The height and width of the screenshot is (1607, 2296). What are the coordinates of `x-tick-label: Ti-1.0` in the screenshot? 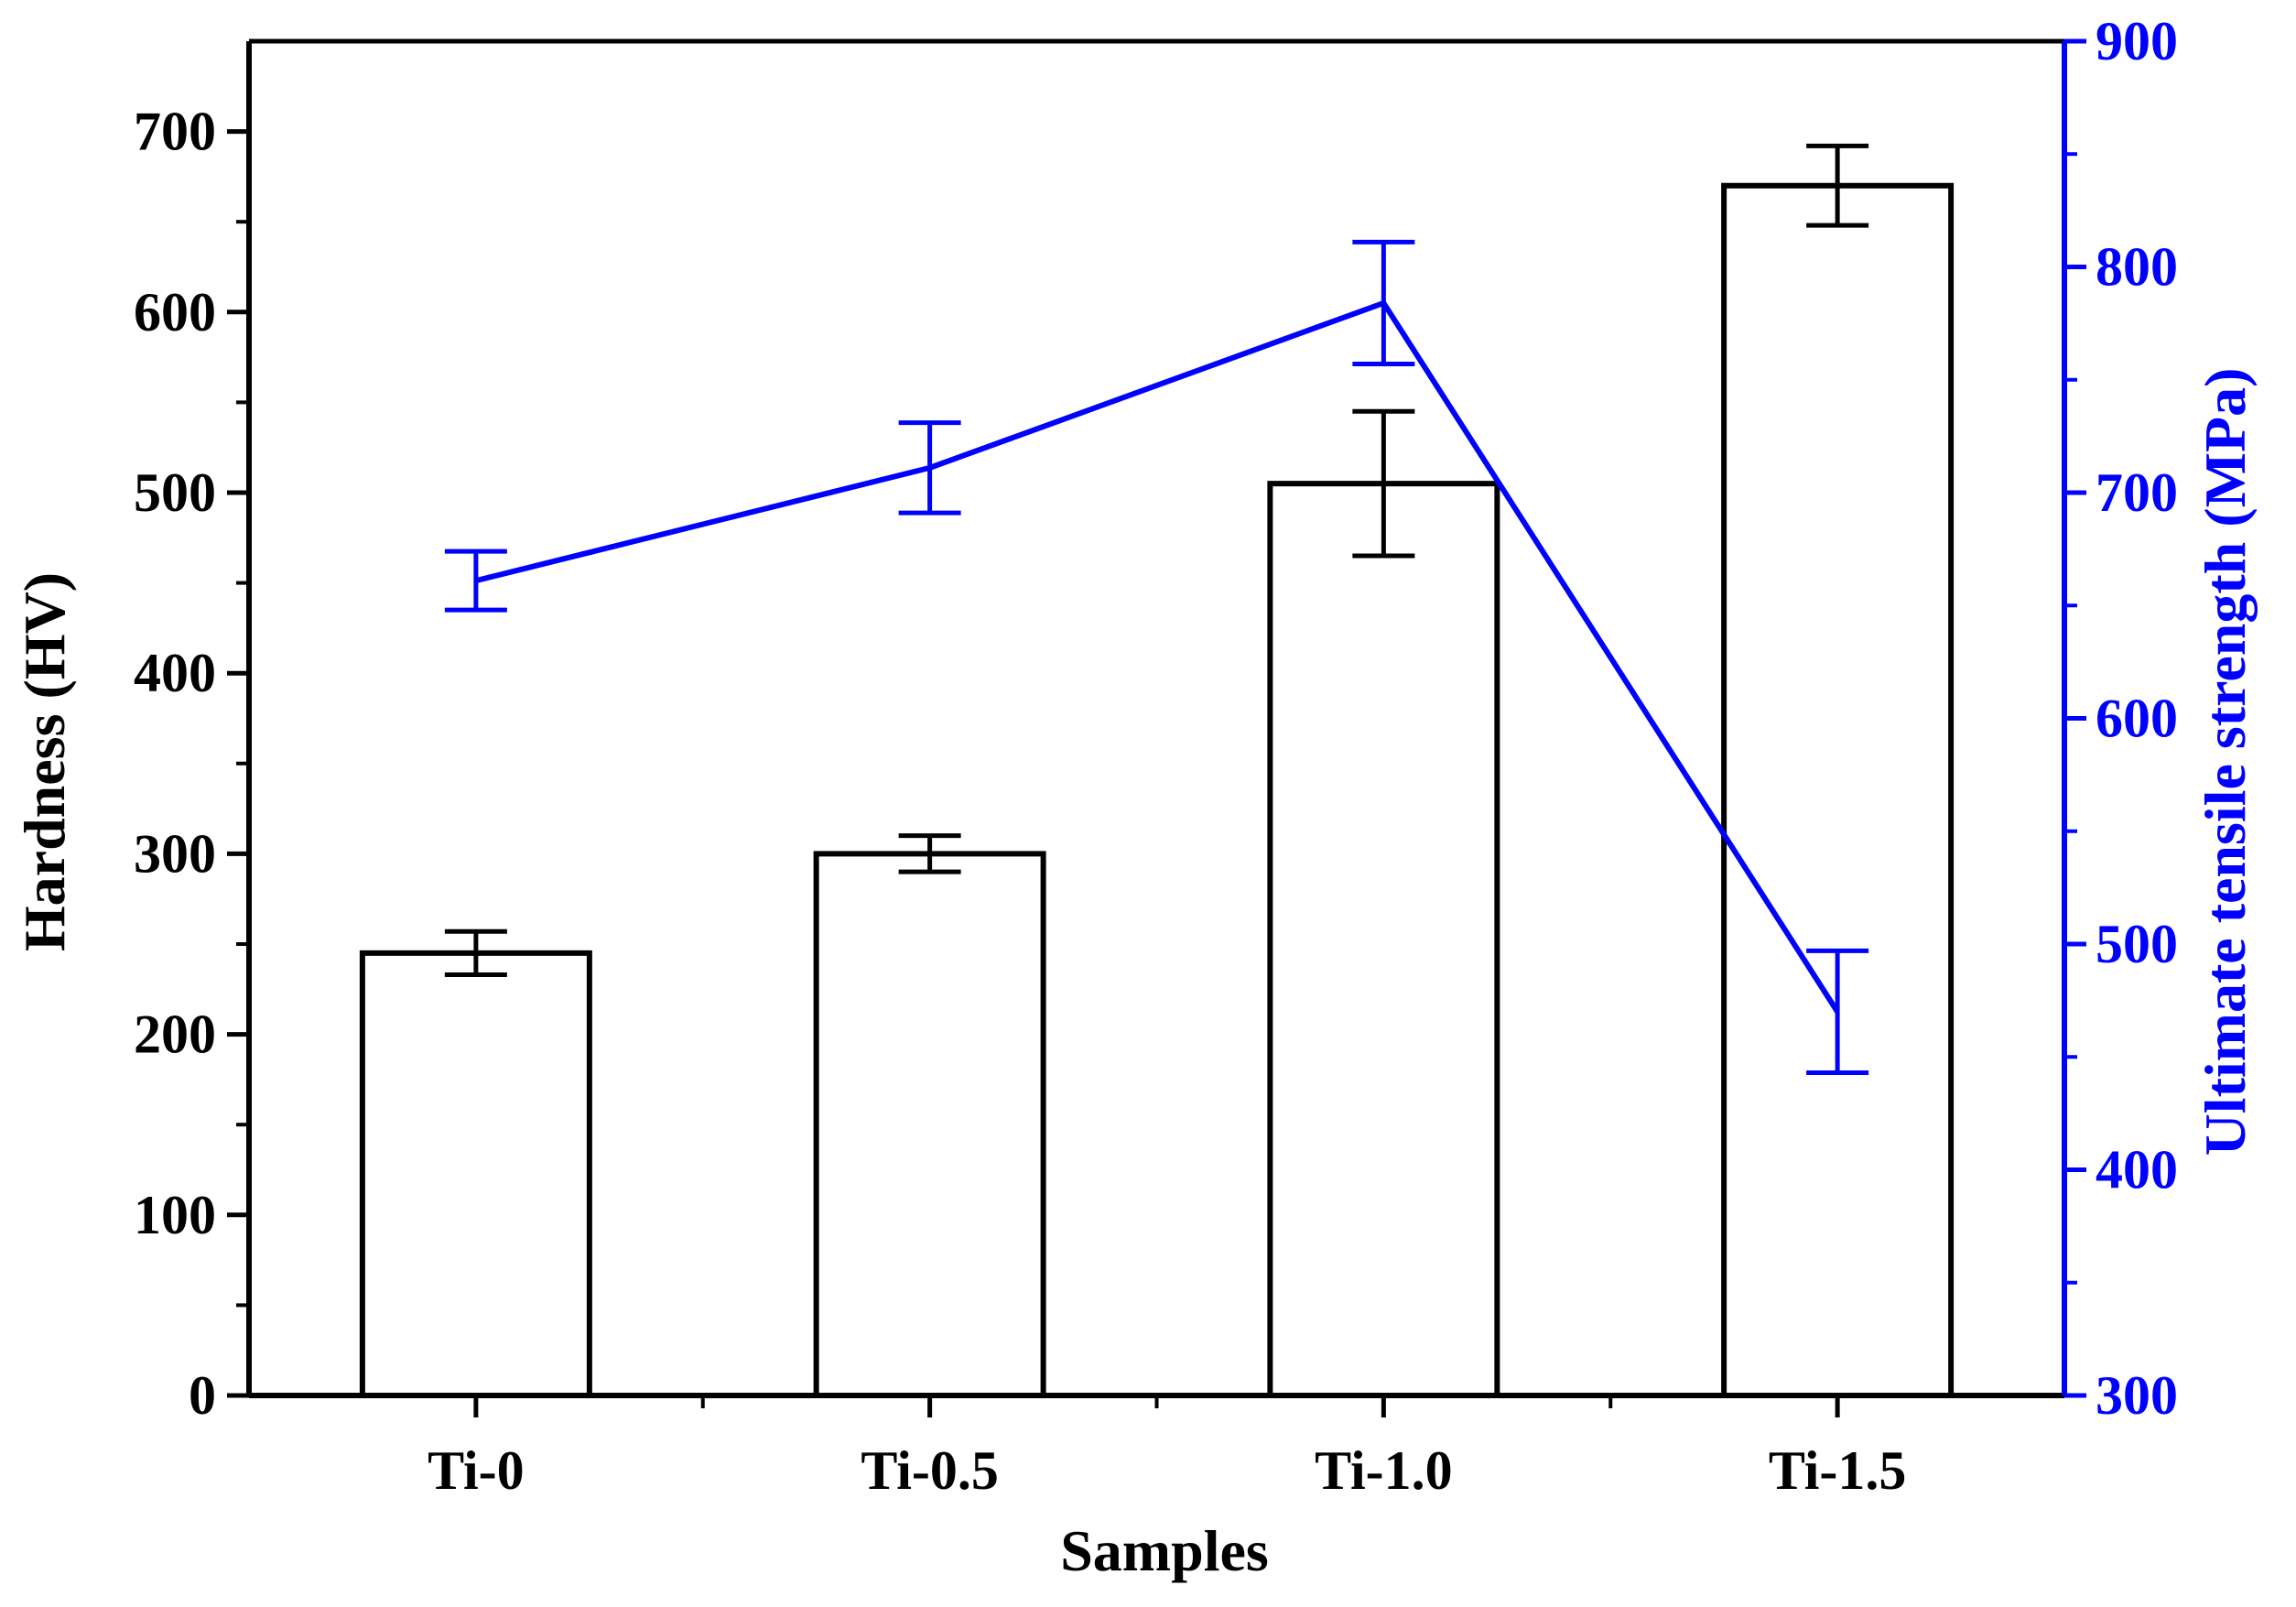 It's located at (1384, 1470).